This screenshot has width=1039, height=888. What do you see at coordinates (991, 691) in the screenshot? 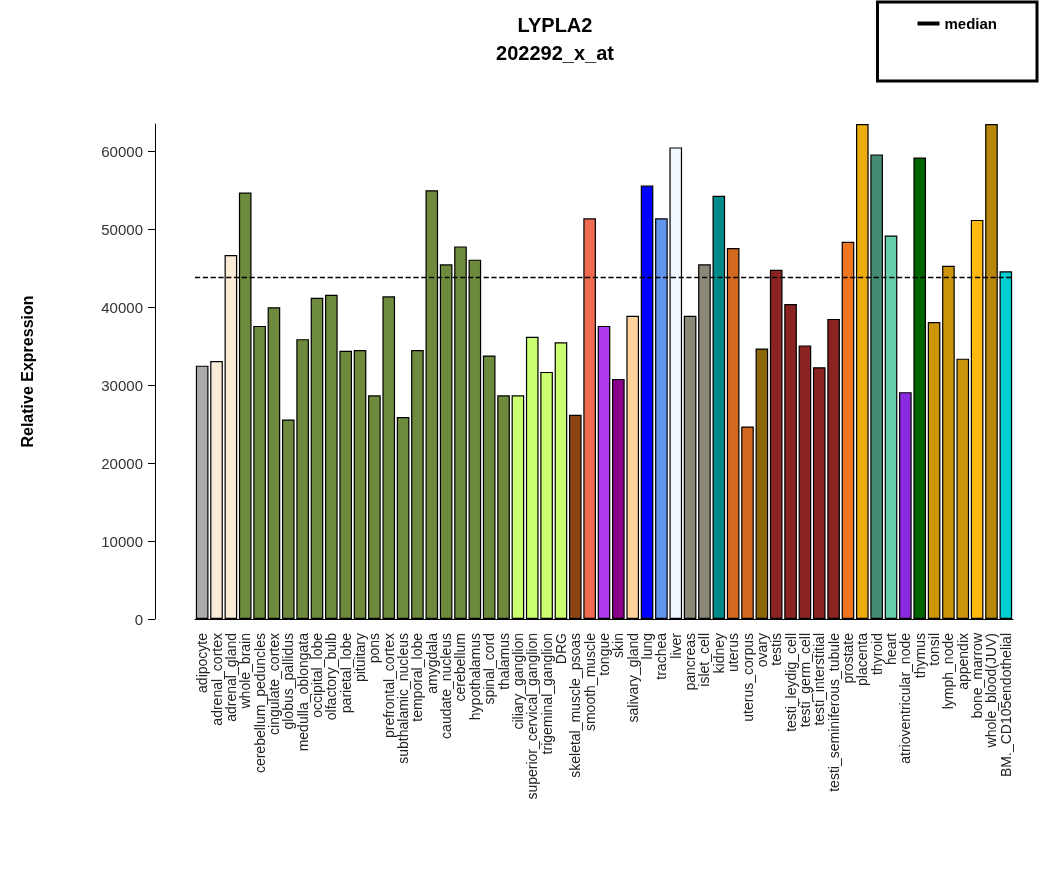
I see `x-tick-label: whole_blood(JUV)` at bounding box center [991, 691].